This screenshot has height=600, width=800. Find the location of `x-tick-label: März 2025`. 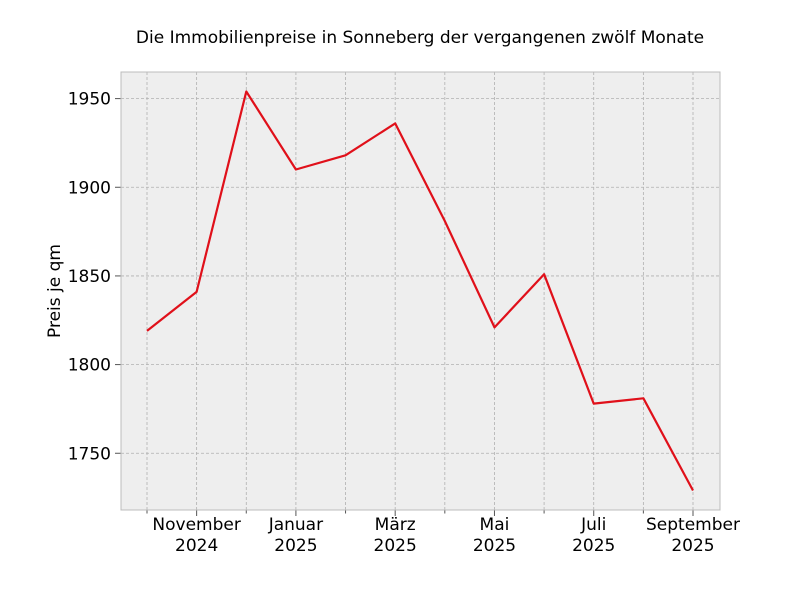

x-tick-label: März 2025 is located at coordinates (395, 535).